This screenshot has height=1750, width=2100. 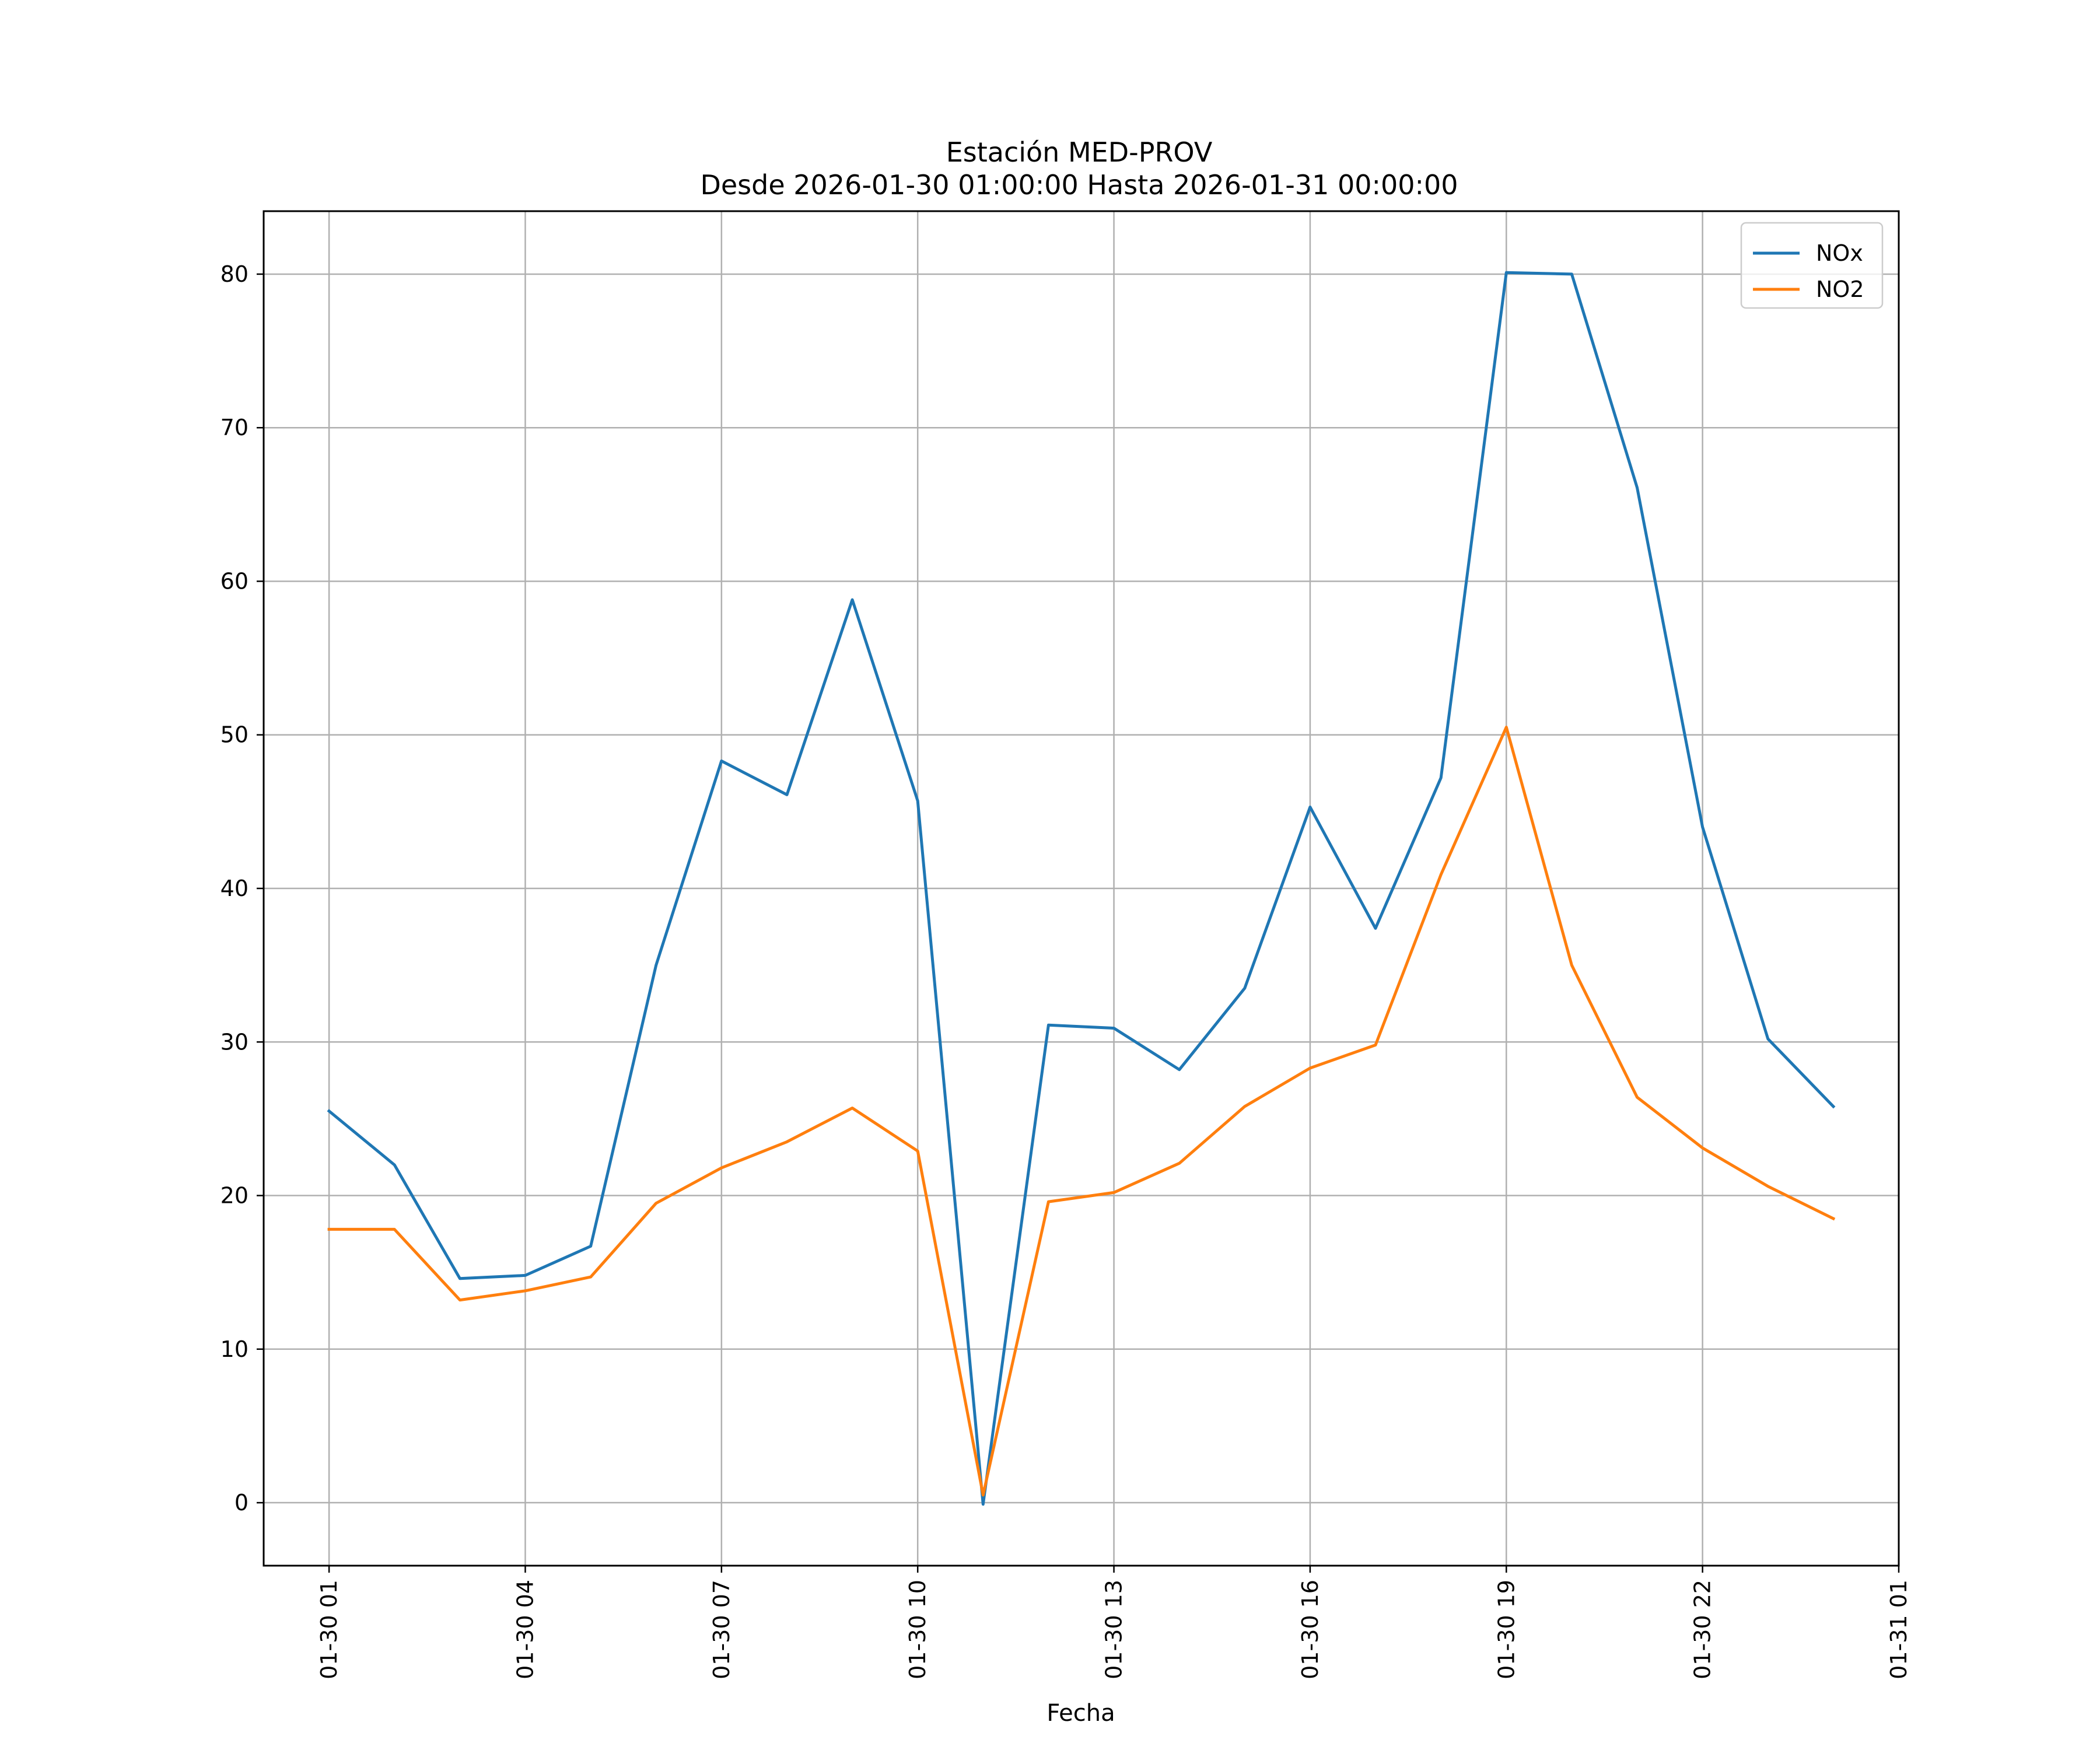 I want to click on legend-box, so click(x=1812, y=265).